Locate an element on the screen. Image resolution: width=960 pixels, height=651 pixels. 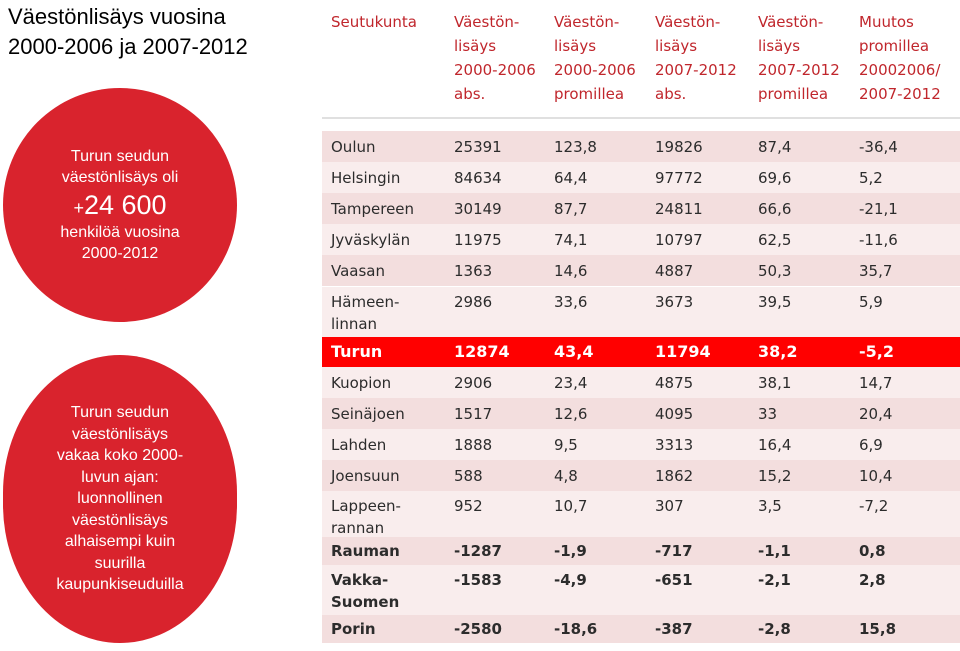
value-cell: 43,4 is located at coordinates (574, 351).